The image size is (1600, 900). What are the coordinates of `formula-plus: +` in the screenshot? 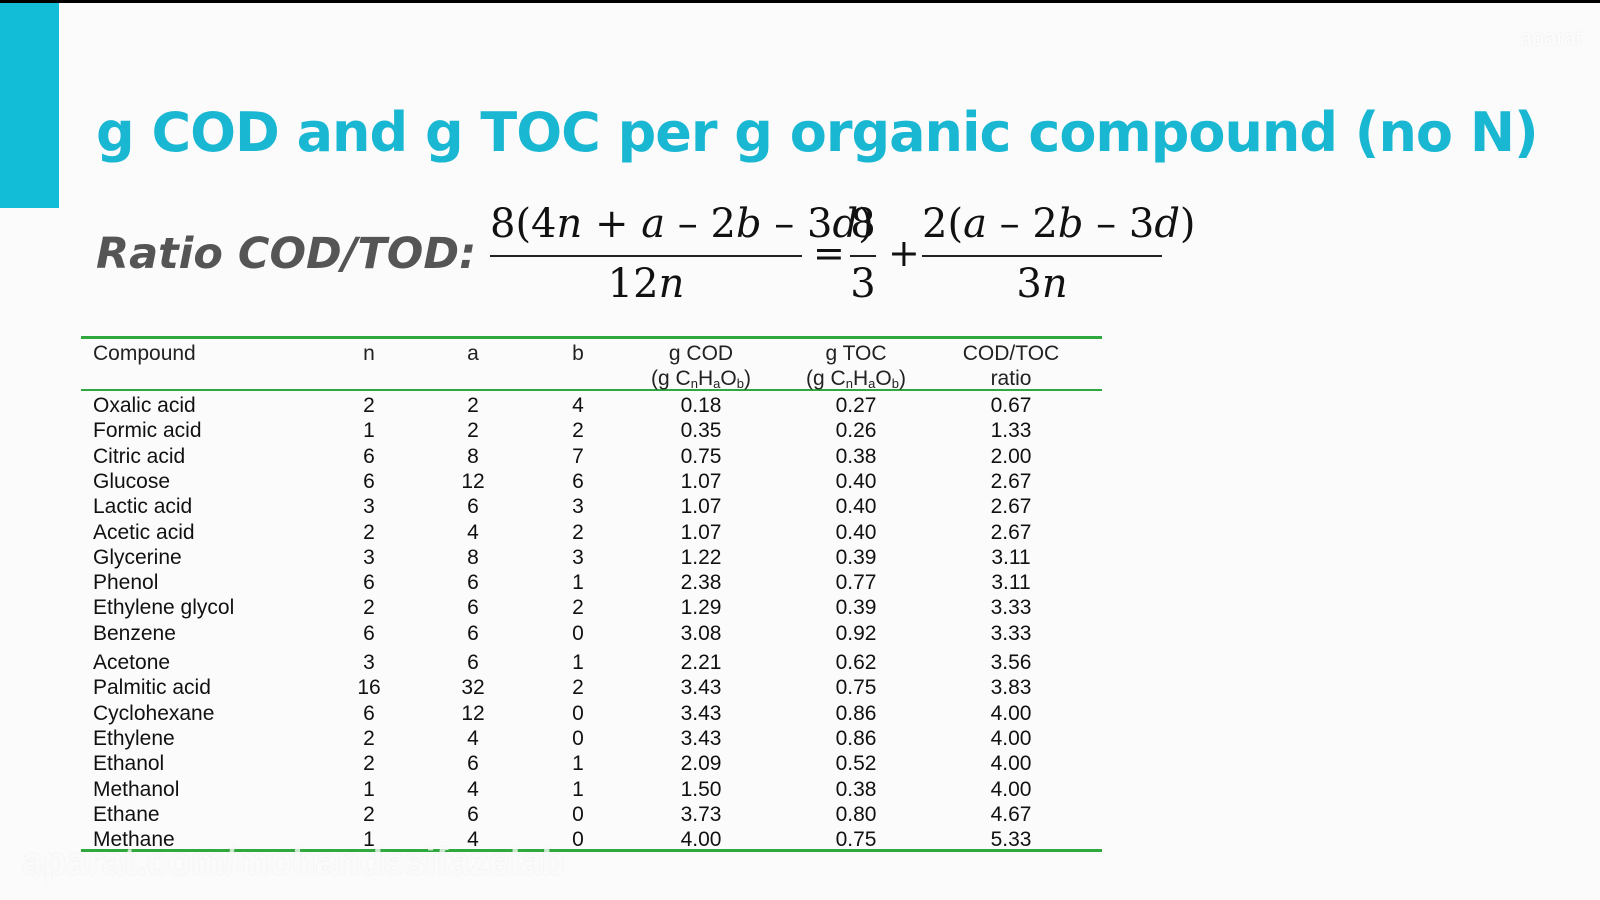 It's located at (904, 253).